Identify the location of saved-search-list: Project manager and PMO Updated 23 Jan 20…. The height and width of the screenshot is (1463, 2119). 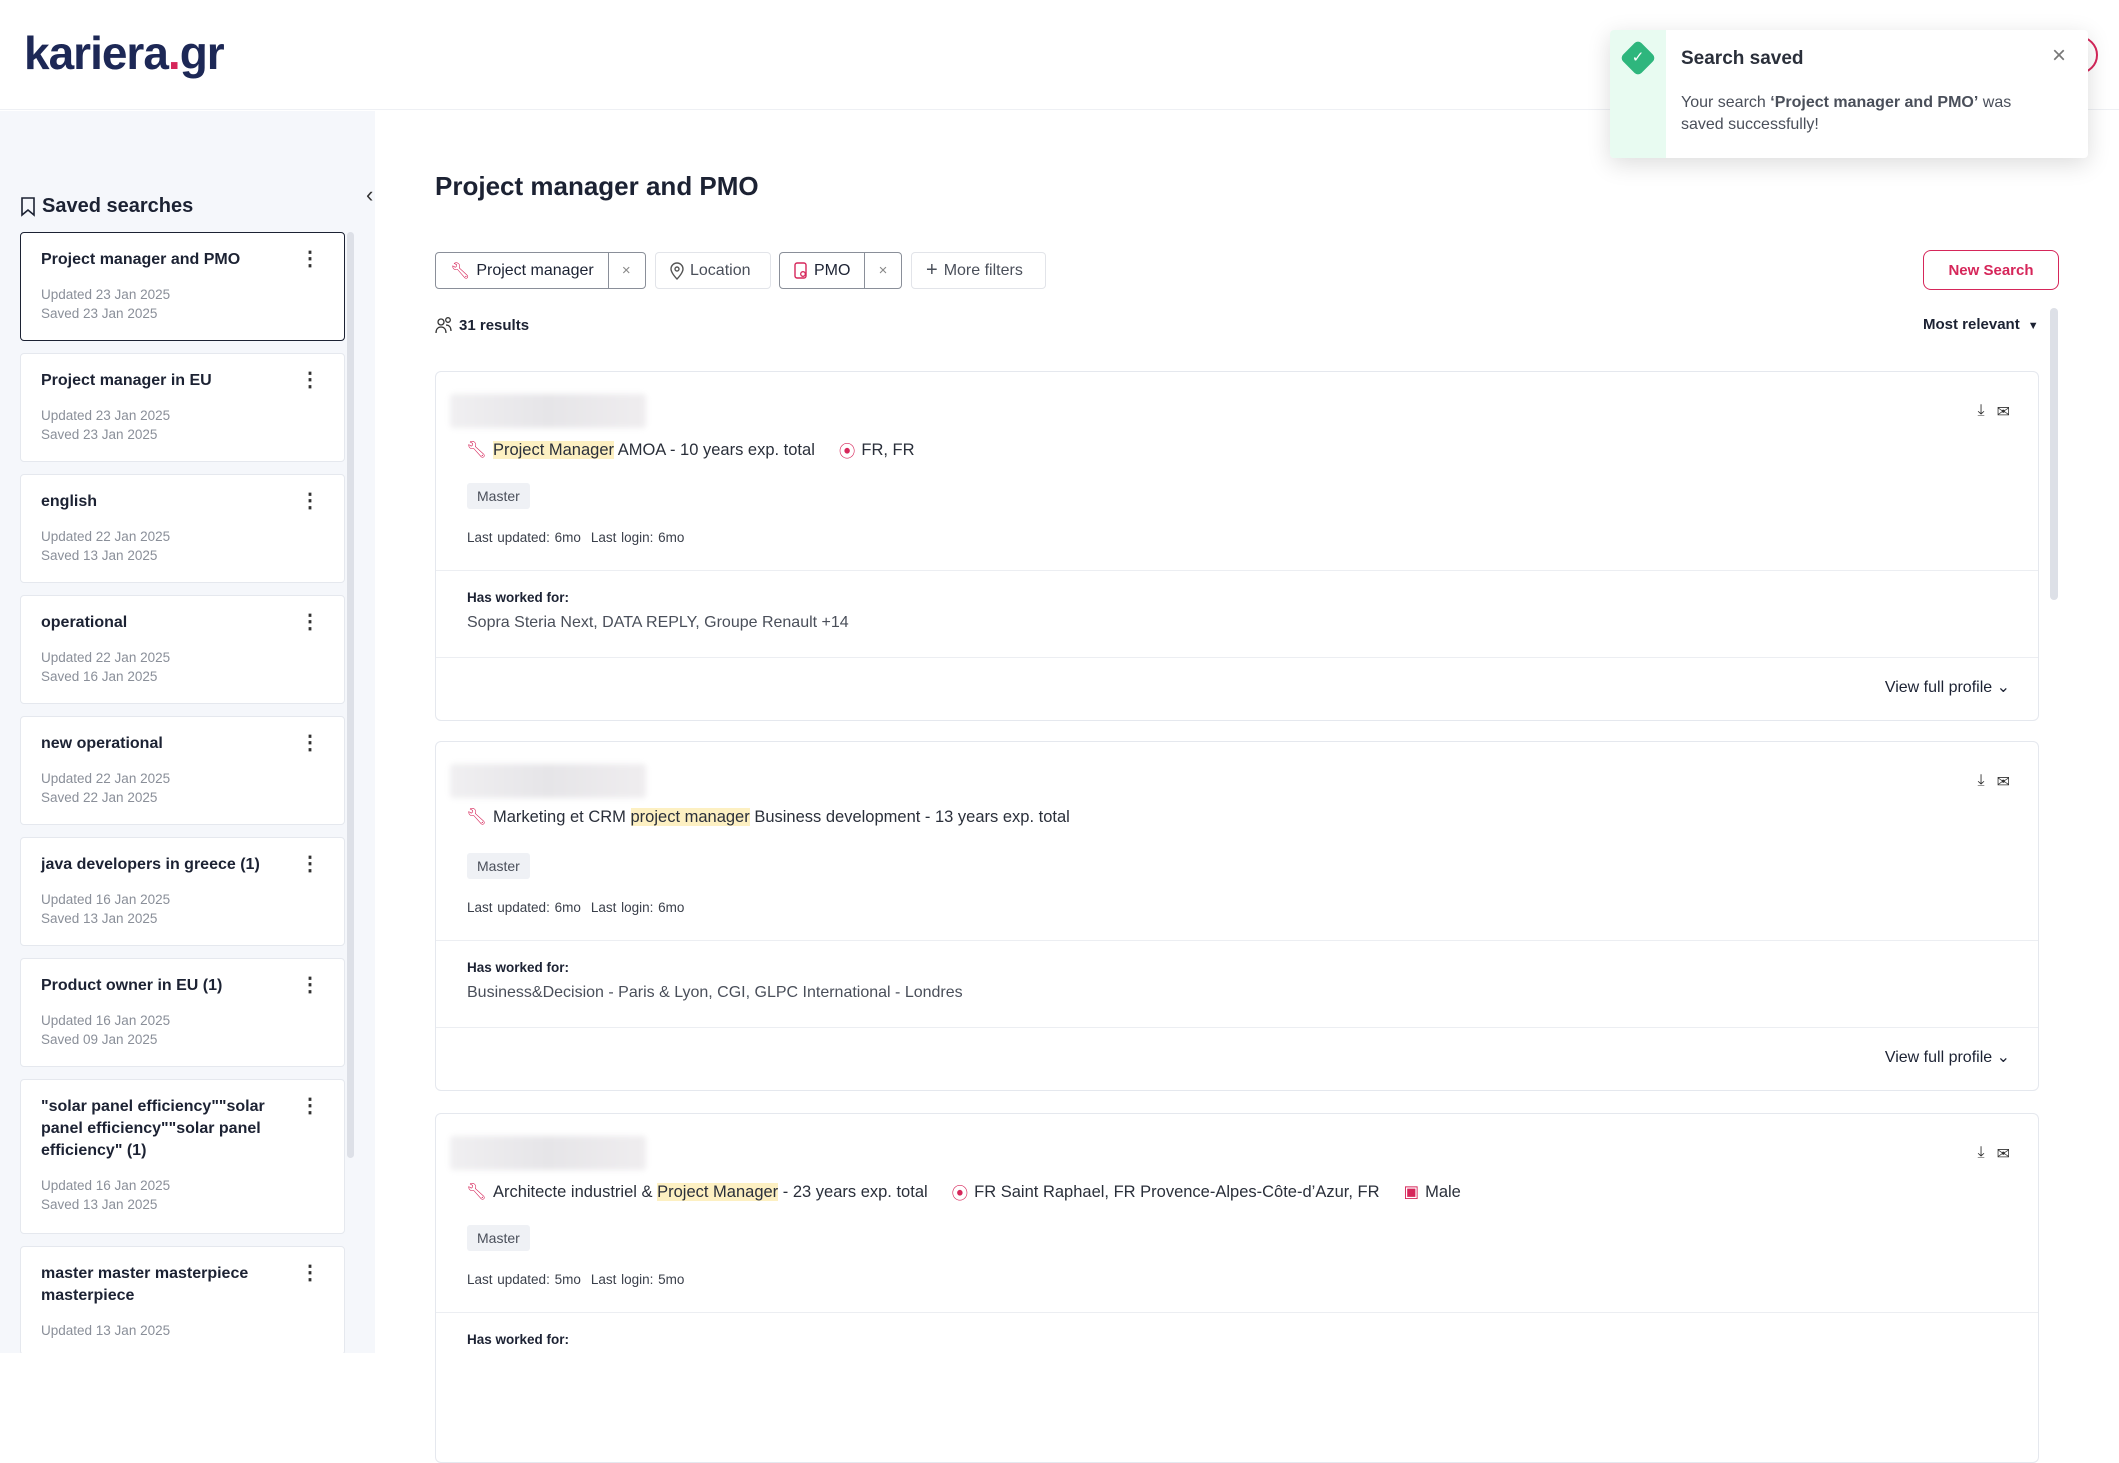
(182, 792).